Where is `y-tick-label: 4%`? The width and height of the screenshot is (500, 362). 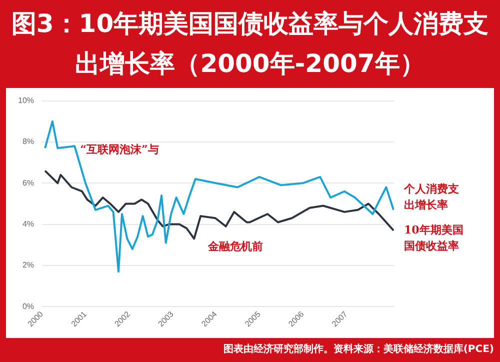 y-tick-label: 4% is located at coordinates (28, 224).